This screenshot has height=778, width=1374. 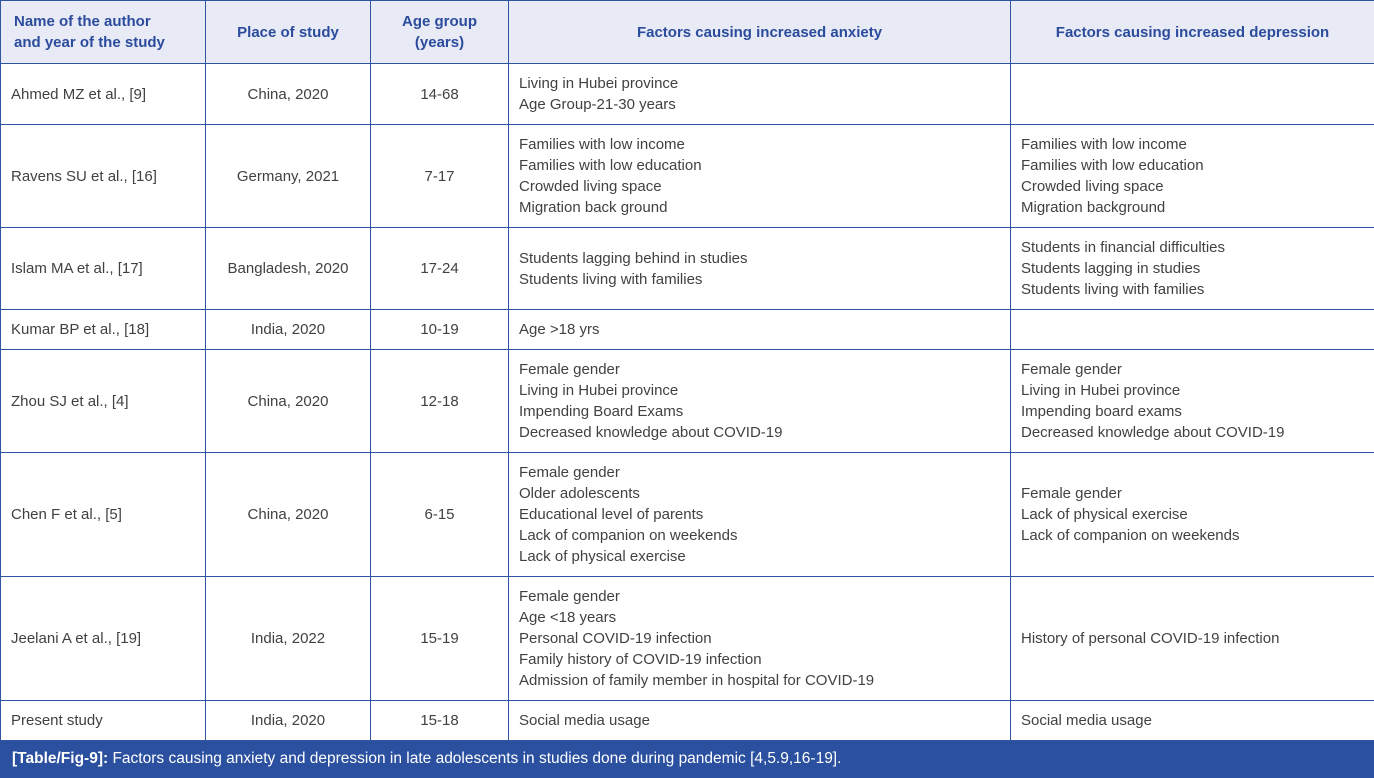 What do you see at coordinates (288, 639) in the screenshot?
I see `place-cell: India, 2022` at bounding box center [288, 639].